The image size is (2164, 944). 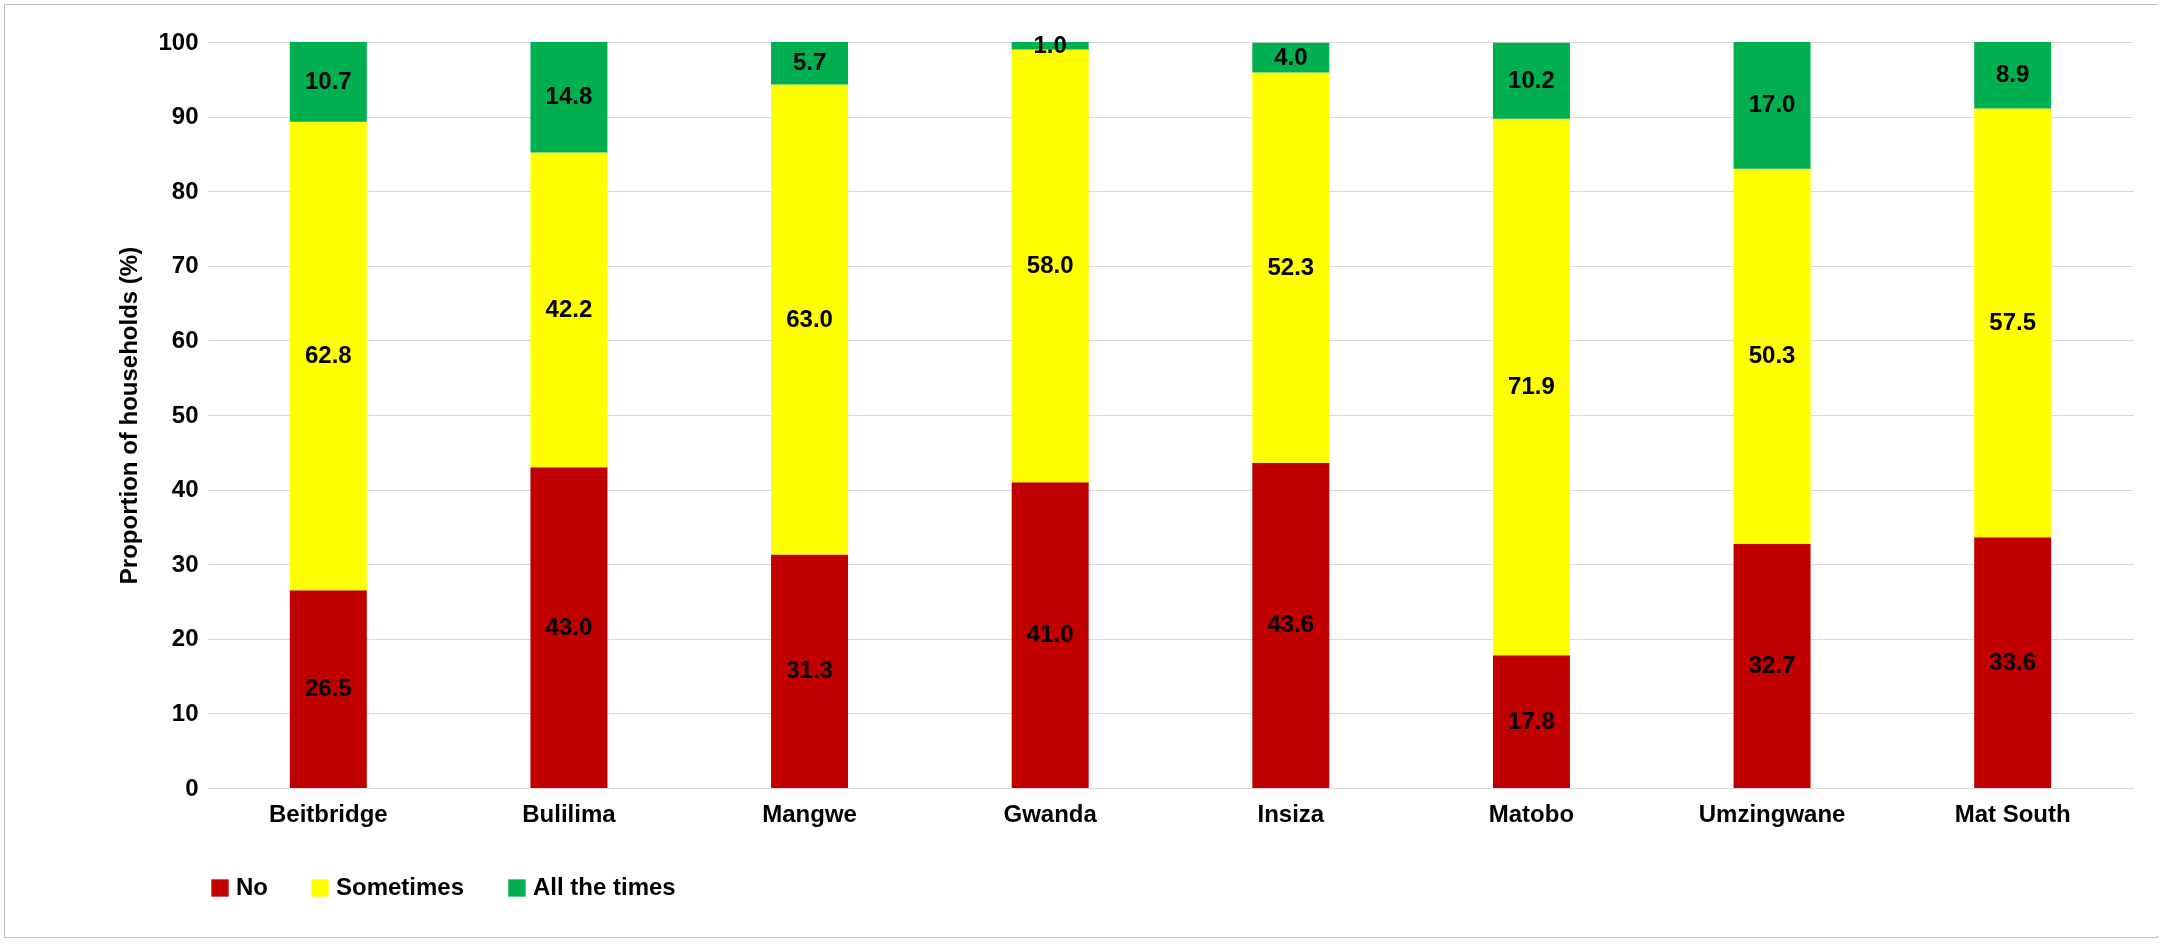 I want to click on data-label: 43.6, so click(x=1291, y=624).